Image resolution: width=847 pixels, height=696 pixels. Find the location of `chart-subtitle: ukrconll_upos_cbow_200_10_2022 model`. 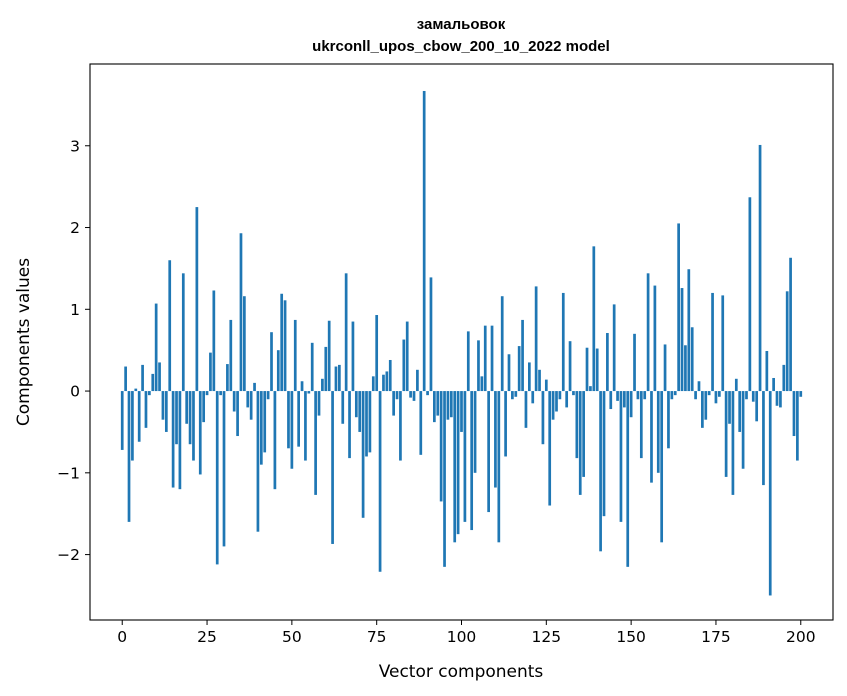

chart-subtitle: ukrconll_upos_cbow_200_10_2022 model is located at coordinates (461, 46).